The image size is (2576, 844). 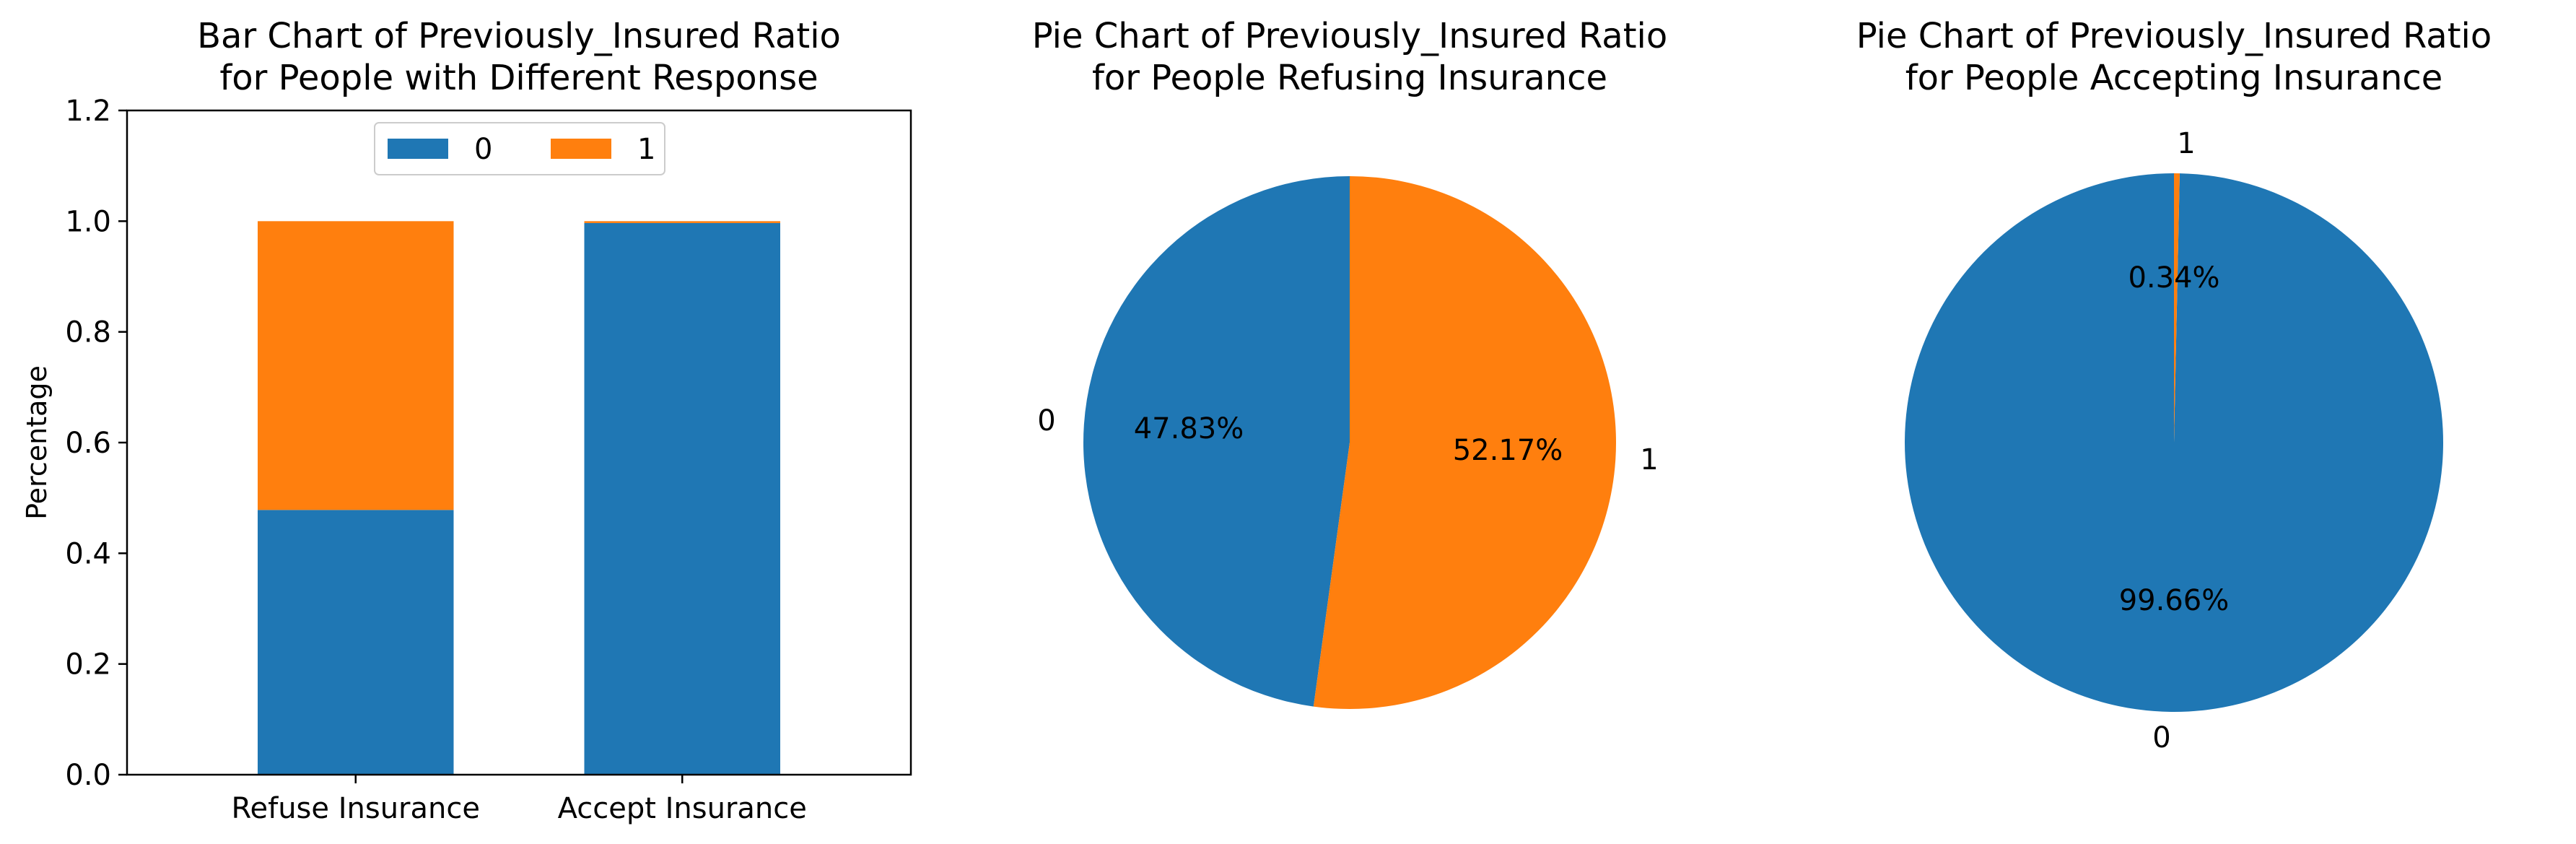 What do you see at coordinates (88, 332) in the screenshot?
I see `y-tick-label: 0.8` at bounding box center [88, 332].